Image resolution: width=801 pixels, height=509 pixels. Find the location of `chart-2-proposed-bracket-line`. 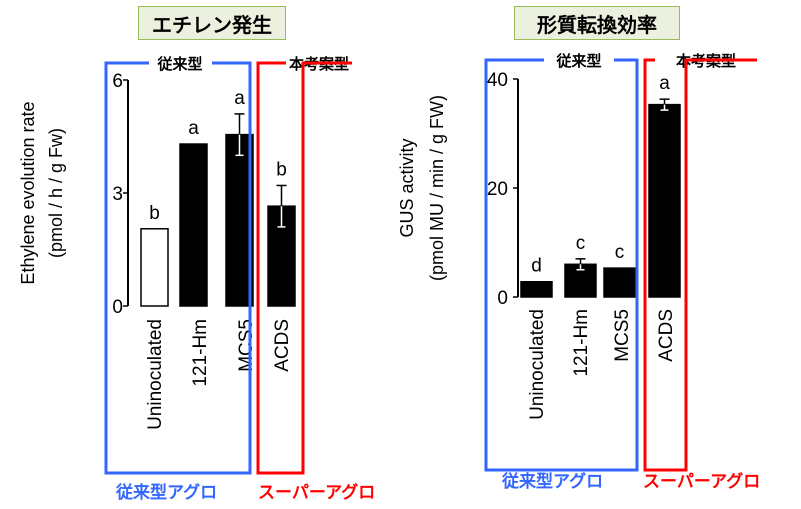

chart-2-proposed-bracket-line is located at coordinates (700, 265).